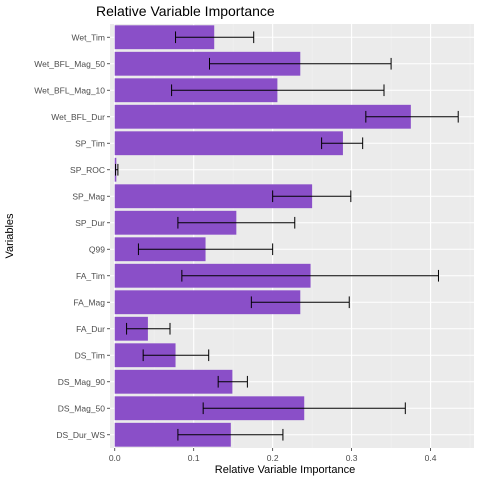  Describe the element at coordinates (82, 408) in the screenshot. I see `y-tick-label: DS_Mag_50` at that location.